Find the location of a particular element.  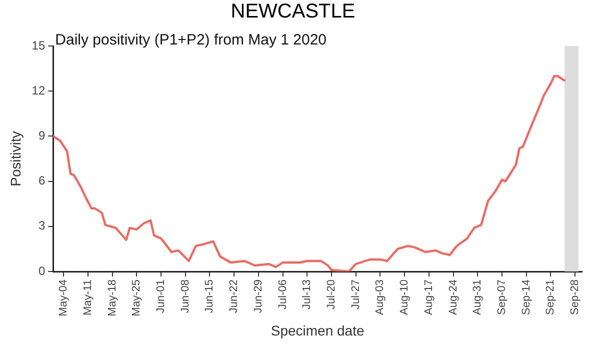

chart-title: NEWCASTLE is located at coordinates (293, 11).